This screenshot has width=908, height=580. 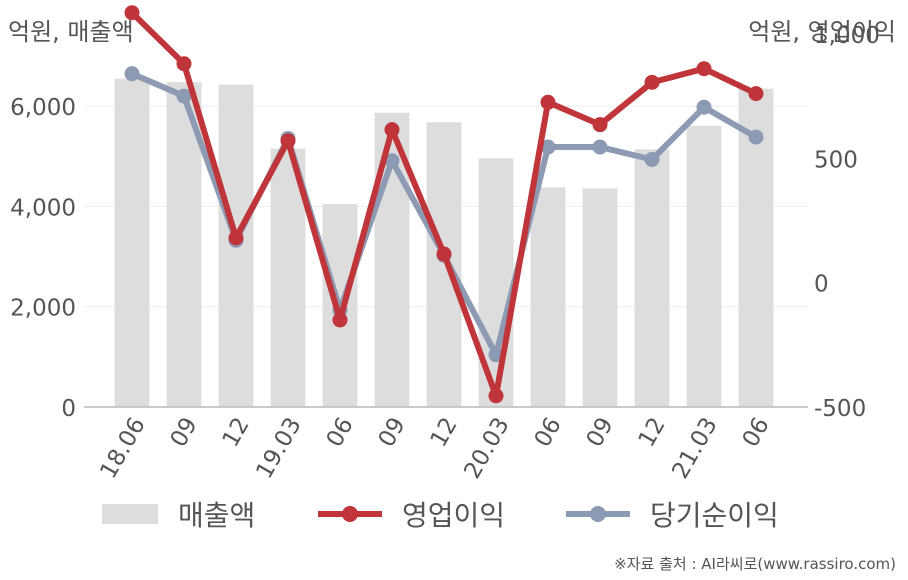 What do you see at coordinates (130, 514) in the screenshot?
I see `legend-bar-swatch` at bounding box center [130, 514].